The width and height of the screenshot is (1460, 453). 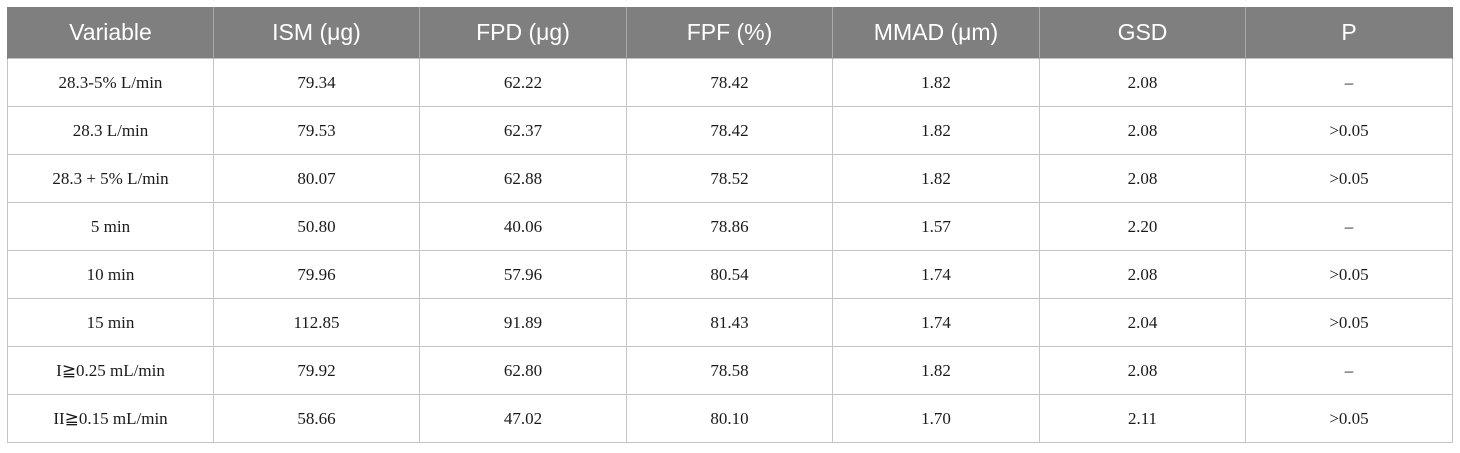 What do you see at coordinates (316, 178) in the screenshot?
I see `cell-ism: 80.07` at bounding box center [316, 178].